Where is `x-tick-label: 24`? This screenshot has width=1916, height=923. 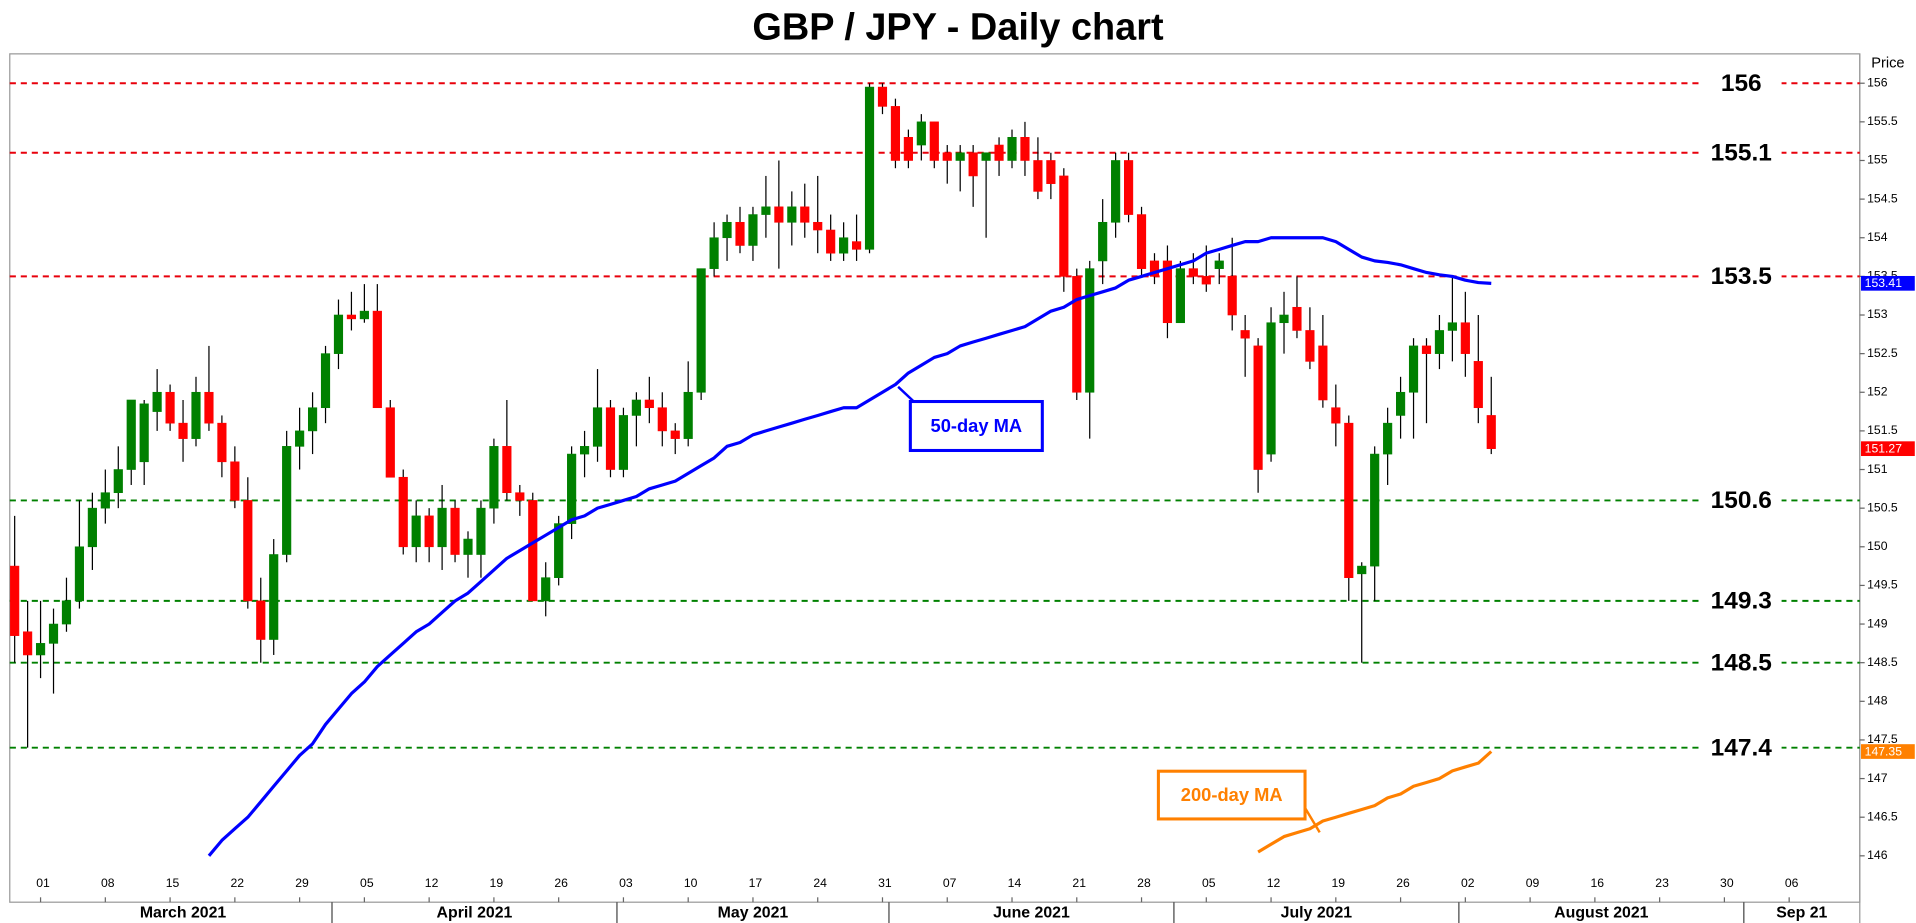
x-tick-label: 24 is located at coordinates (820, 883).